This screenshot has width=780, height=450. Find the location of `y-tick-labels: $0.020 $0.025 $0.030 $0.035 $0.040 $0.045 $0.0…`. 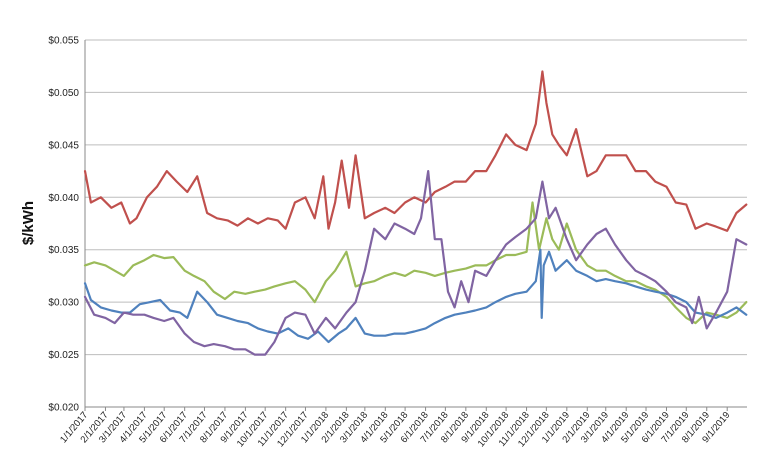

y-tick-labels: $0.020 $0.025 $0.030 $0.035 $0.040 $0.045 $0.0… is located at coordinates (63, 225).